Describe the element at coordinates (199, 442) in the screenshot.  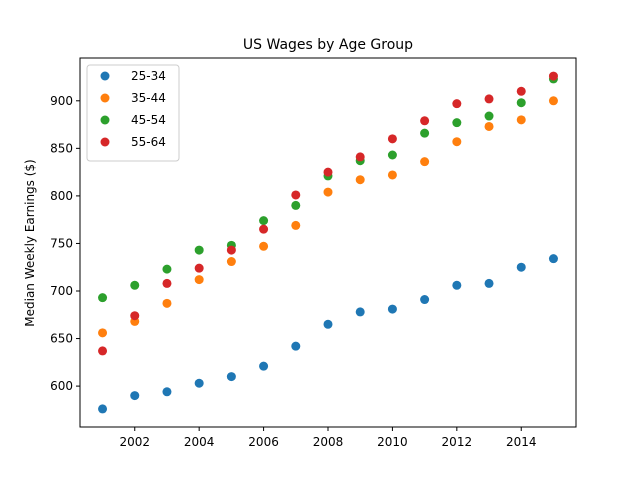
I see `x-tick-label: 2004` at that location.